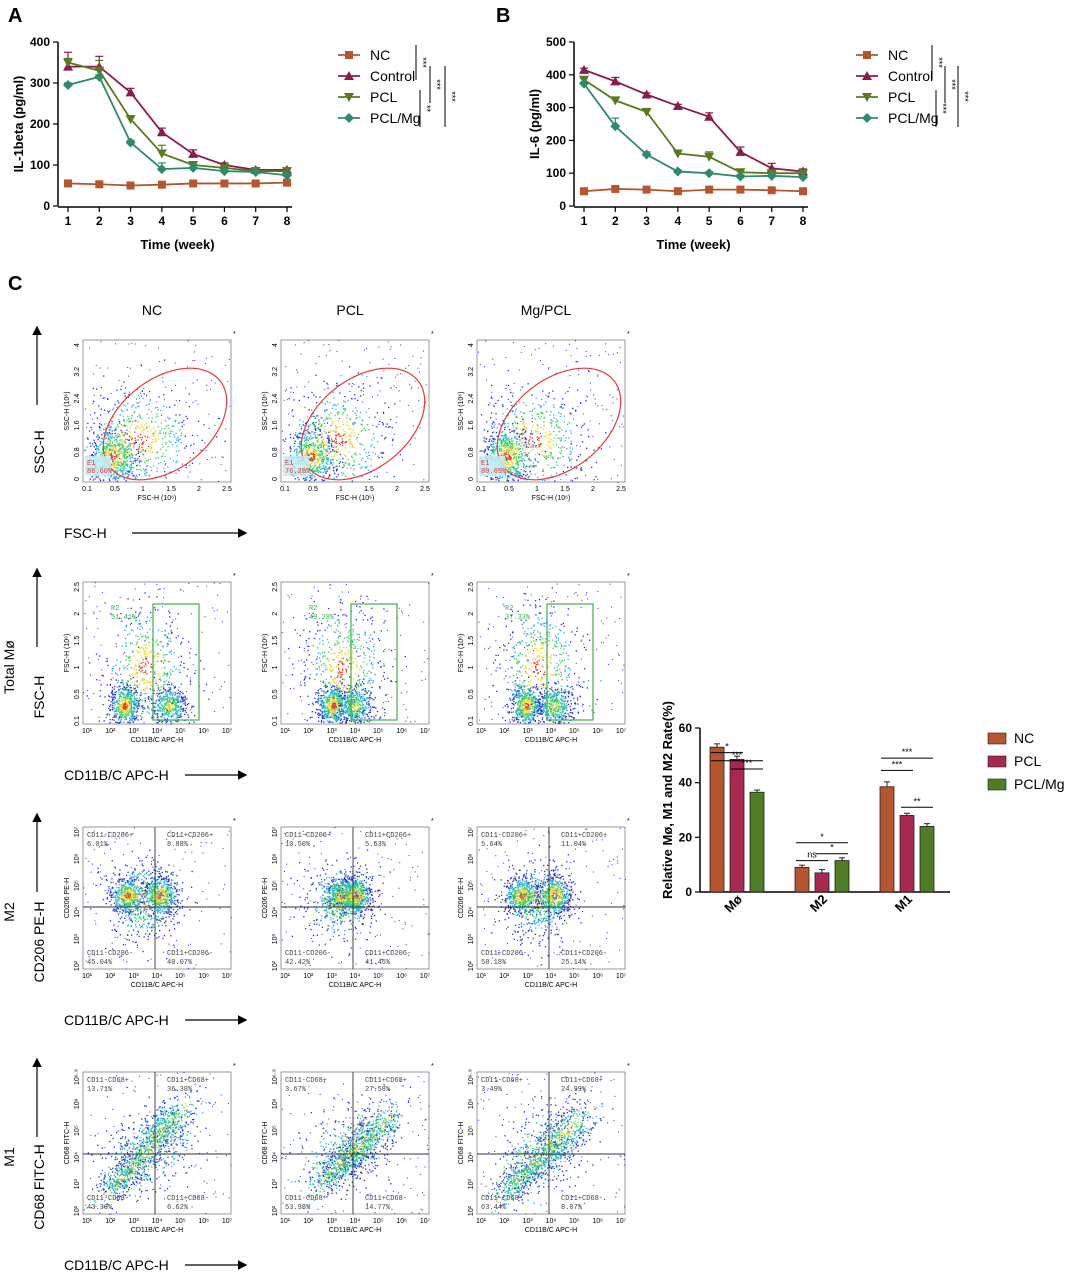 Image resolution: width=1065 pixels, height=1278 pixels. I want to click on point-pcl-w4, so click(677, 154).